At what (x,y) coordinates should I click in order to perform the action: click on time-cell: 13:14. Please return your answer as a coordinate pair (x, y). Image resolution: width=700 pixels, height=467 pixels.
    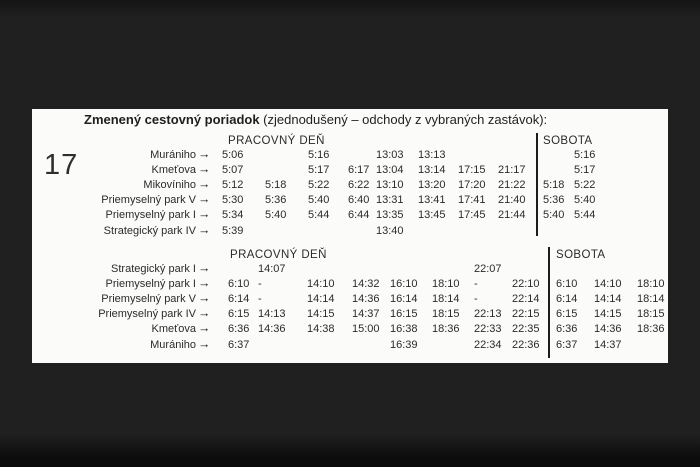
    Looking at the image, I should click on (432, 170).